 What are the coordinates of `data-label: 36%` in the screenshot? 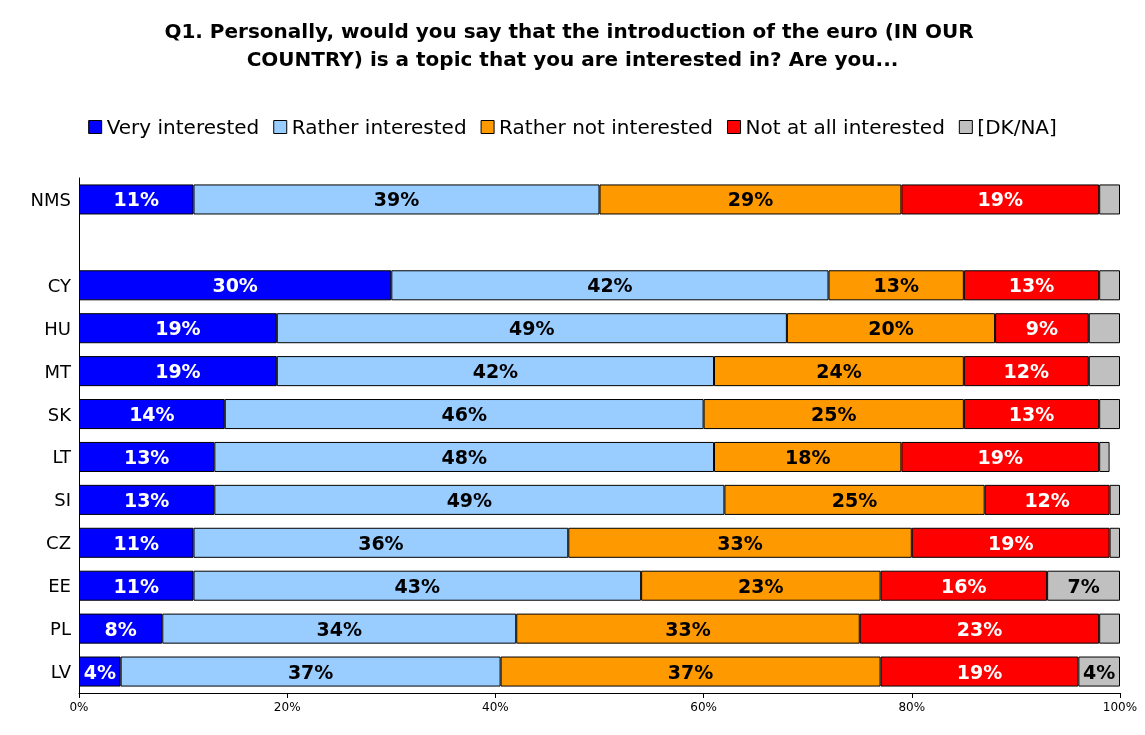 It's located at (381, 542).